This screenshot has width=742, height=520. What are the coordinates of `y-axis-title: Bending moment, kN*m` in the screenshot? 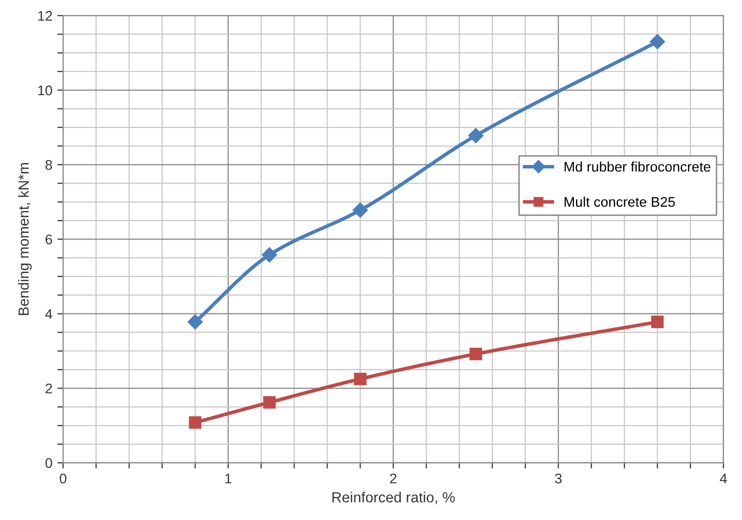 It's located at (25, 239).